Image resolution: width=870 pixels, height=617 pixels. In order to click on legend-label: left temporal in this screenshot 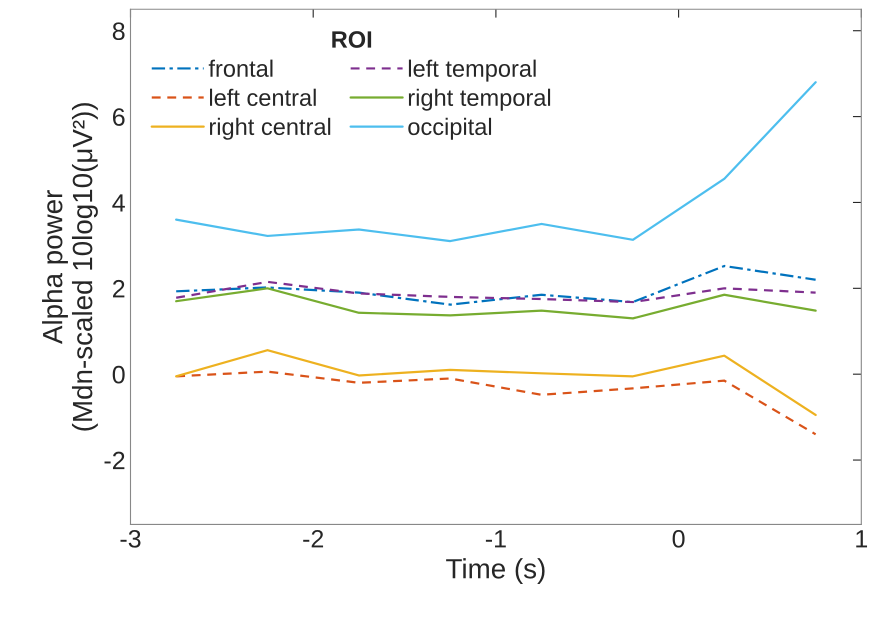, I will do `click(472, 71)`.